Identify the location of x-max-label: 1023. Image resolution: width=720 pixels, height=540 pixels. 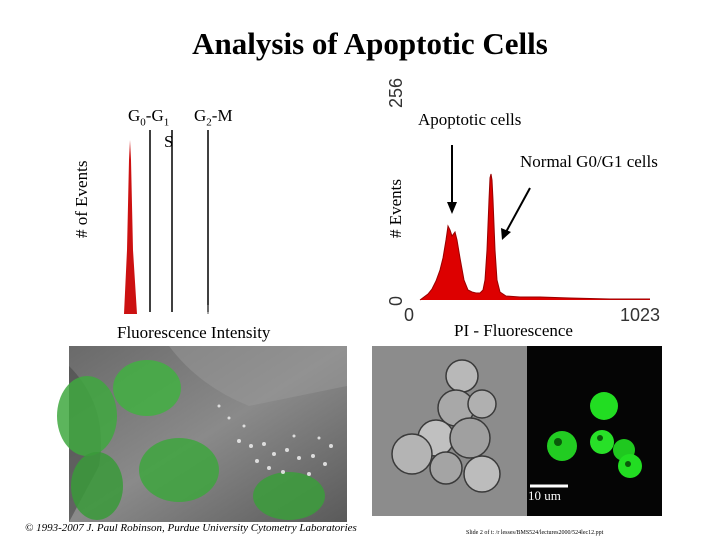
(640, 315).